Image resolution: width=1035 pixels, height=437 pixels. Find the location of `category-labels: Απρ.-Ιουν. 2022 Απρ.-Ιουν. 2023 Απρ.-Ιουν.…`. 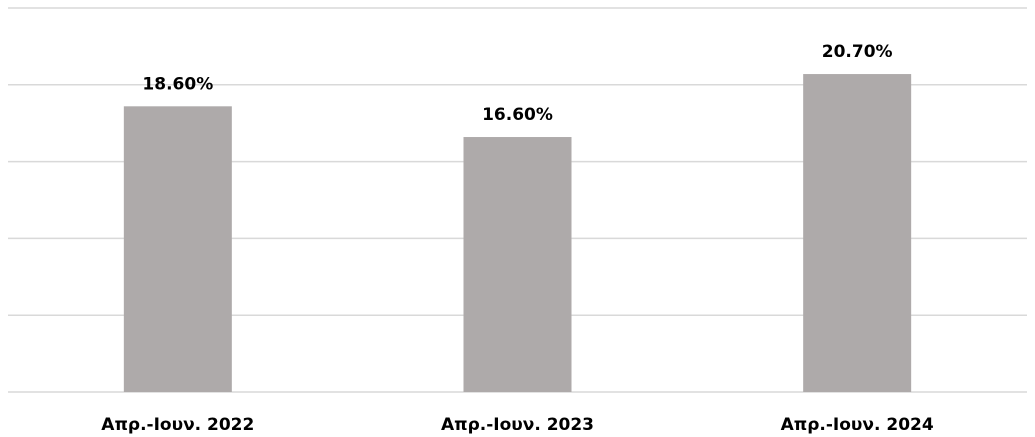

category-labels: Απρ.-Ιουν. 2022 Απρ.-Ιουν. 2023 Απρ.-Ιουν.… is located at coordinates (517, 425).